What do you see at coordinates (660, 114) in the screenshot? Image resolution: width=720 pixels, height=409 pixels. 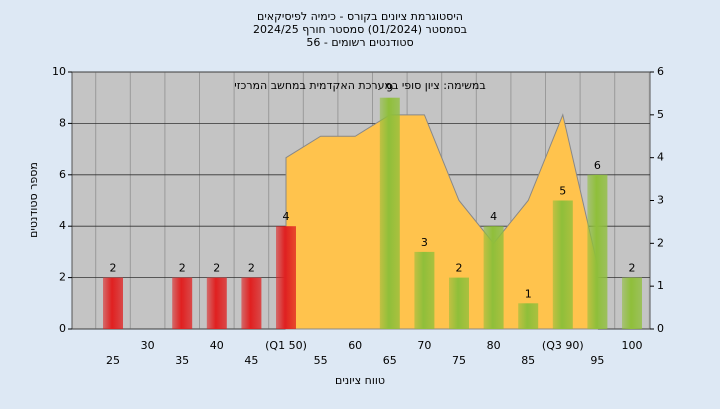 I see `y2-tick-label: 5` at bounding box center [660, 114].